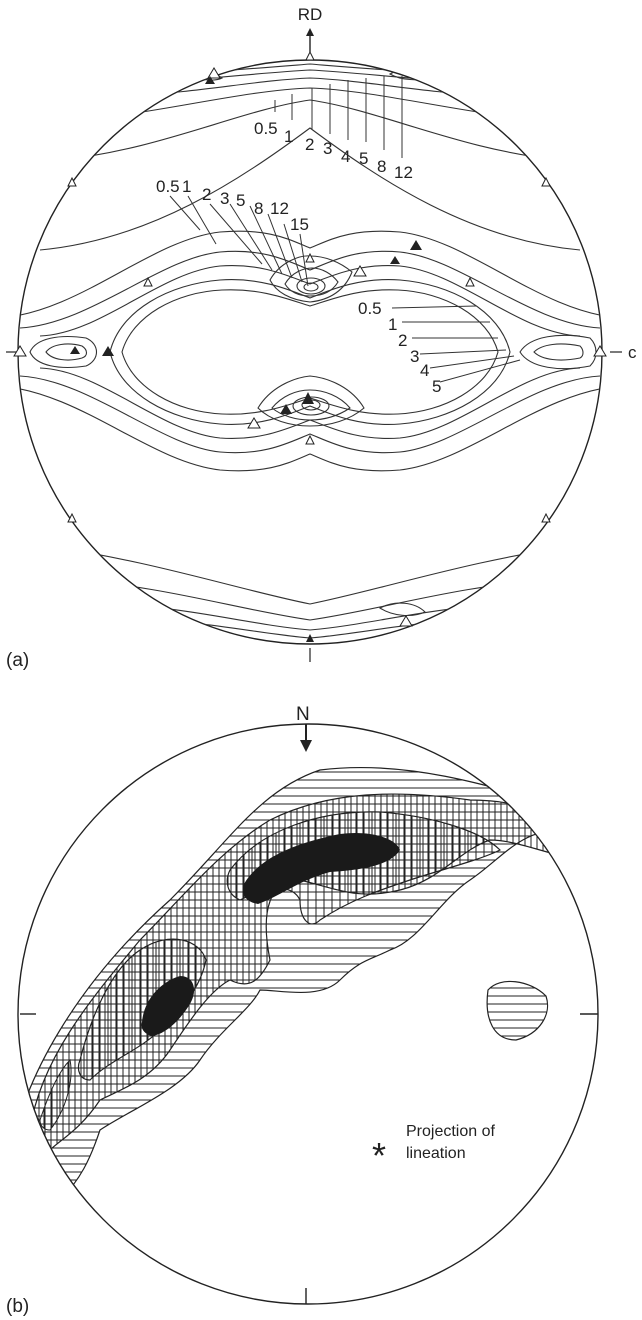  Describe the element at coordinates (17, 1306) in the screenshot. I see `panel-b-label: (b)` at that location.